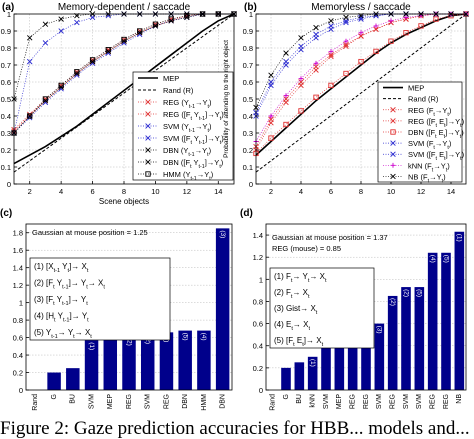 This screenshot has width=474, height=439. Describe the element at coordinates (6, 167) in the screenshot. I see `y-tick-label: 0.1` at that location.